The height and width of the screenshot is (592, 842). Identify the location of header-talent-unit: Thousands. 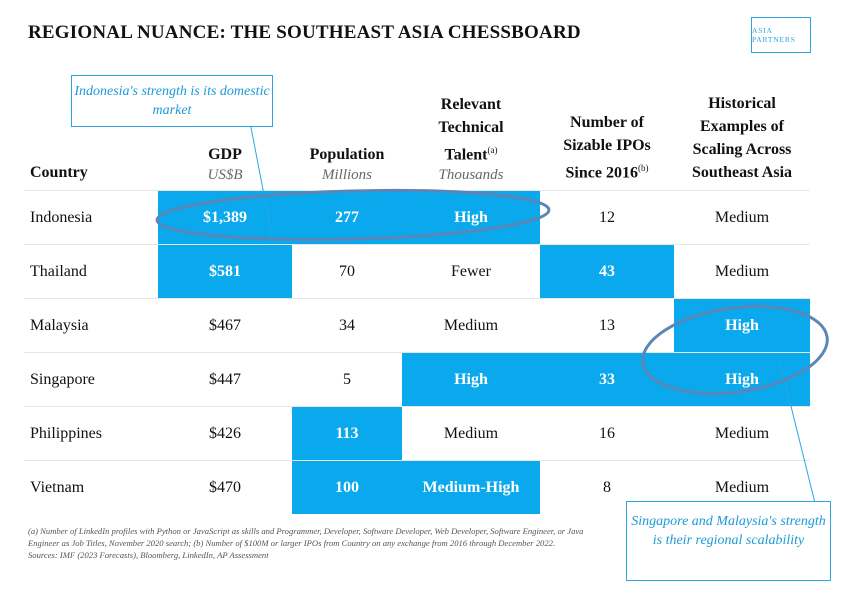
(471, 175).